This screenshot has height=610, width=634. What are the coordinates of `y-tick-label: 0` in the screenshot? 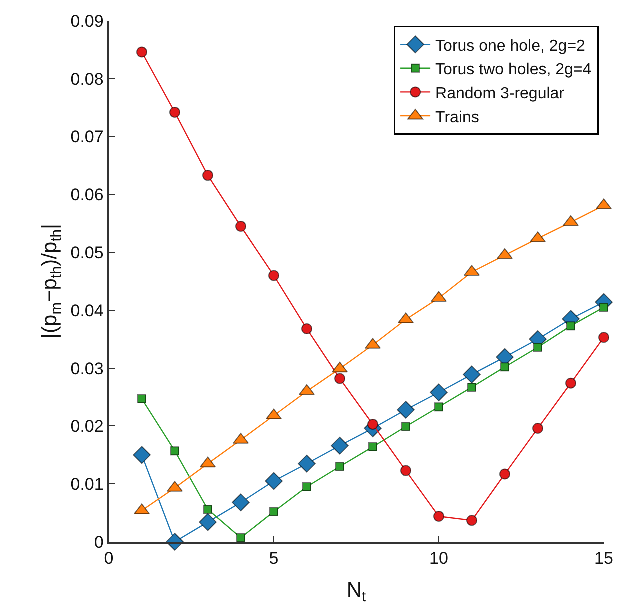 It's located at (99, 542).